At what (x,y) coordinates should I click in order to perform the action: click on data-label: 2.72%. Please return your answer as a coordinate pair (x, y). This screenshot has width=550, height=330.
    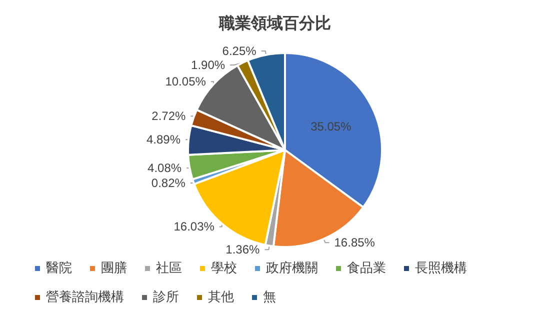
    Looking at the image, I should click on (169, 116).